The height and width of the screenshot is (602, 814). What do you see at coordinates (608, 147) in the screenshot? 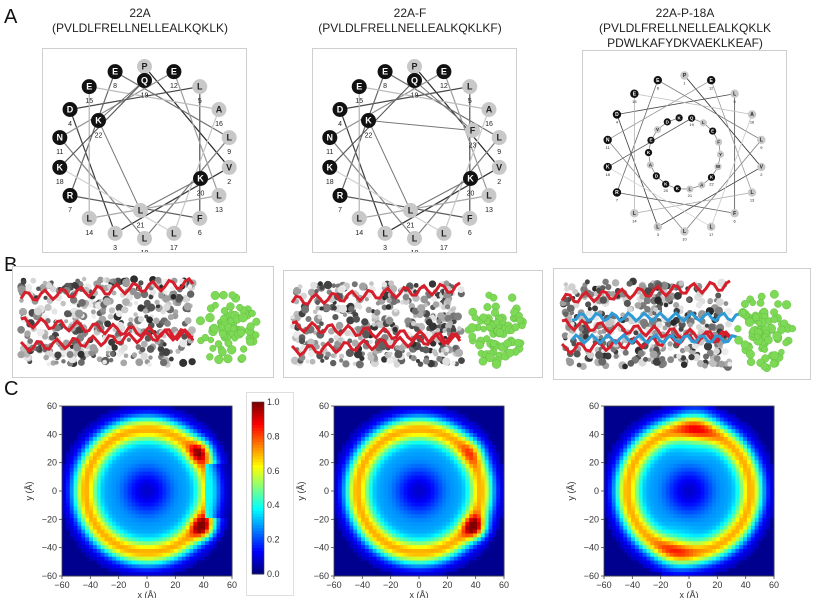
I see `residue-number: 11` at bounding box center [608, 147].